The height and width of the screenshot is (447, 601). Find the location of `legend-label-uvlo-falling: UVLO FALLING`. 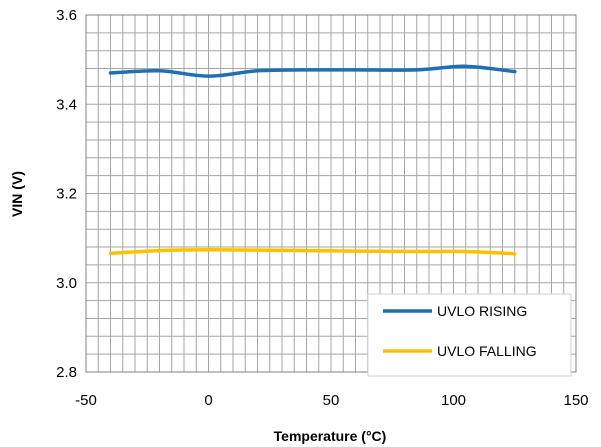

legend-label-uvlo-falling: UVLO FALLING is located at coordinates (487, 351).